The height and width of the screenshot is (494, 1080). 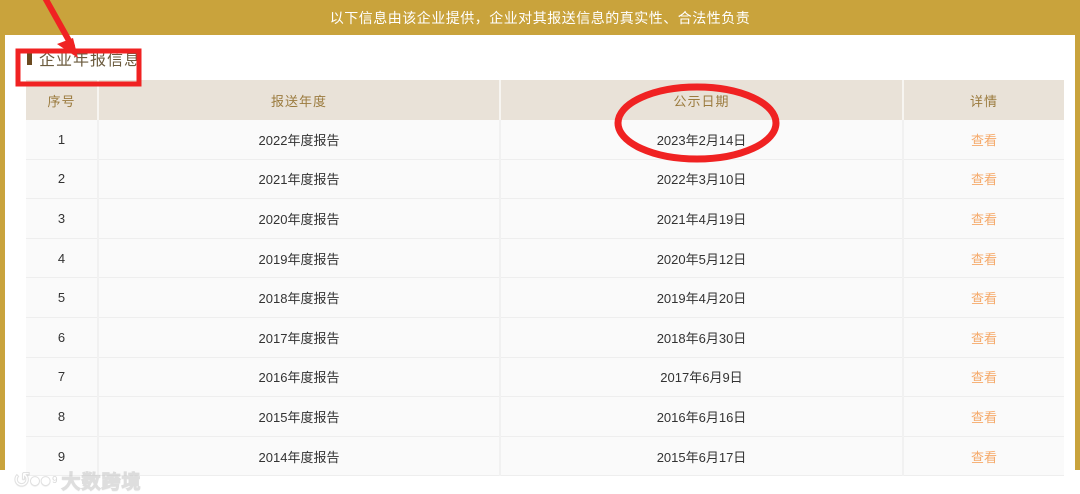 What do you see at coordinates (983, 100) in the screenshot?
I see `column-header-detail: 详情` at bounding box center [983, 100].